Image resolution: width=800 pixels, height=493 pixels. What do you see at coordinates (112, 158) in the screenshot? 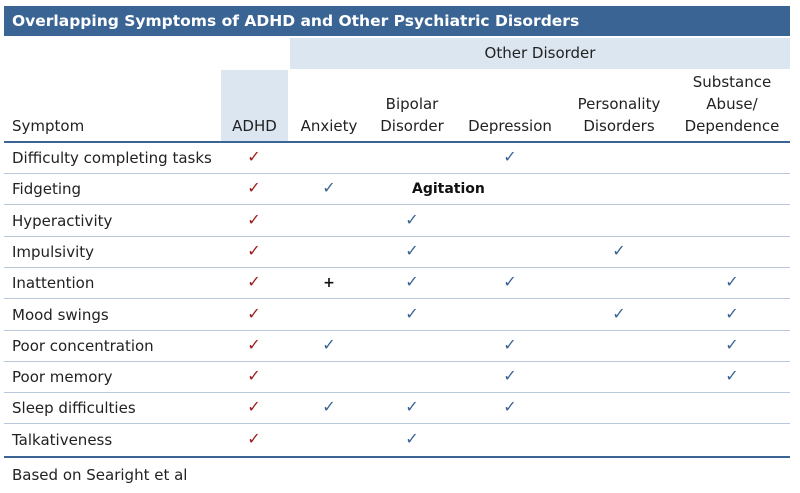
I see `symptom-label: Difficulty completing tasks` at bounding box center [112, 158].